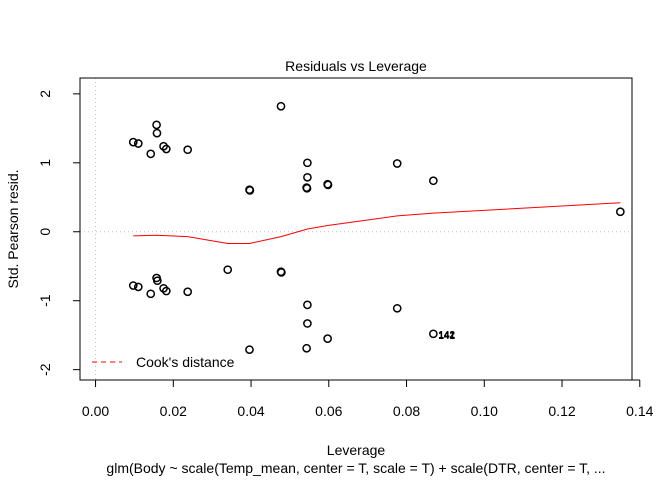 The image size is (672, 480). I want to click on smoother-line, so click(377, 223).